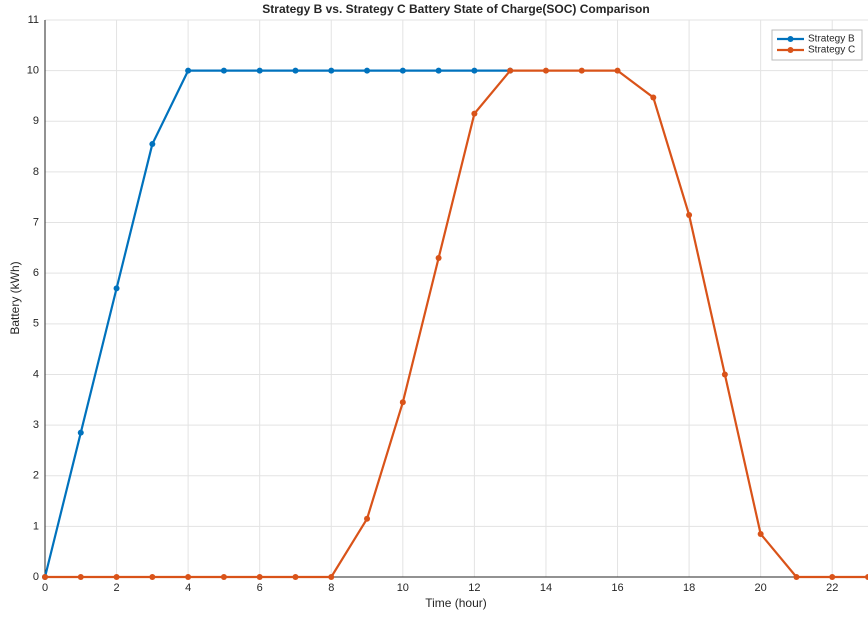 The height and width of the screenshot is (620, 868). Describe the element at coordinates (45, 588) in the screenshot. I see `x-tick-label: 0` at that location.